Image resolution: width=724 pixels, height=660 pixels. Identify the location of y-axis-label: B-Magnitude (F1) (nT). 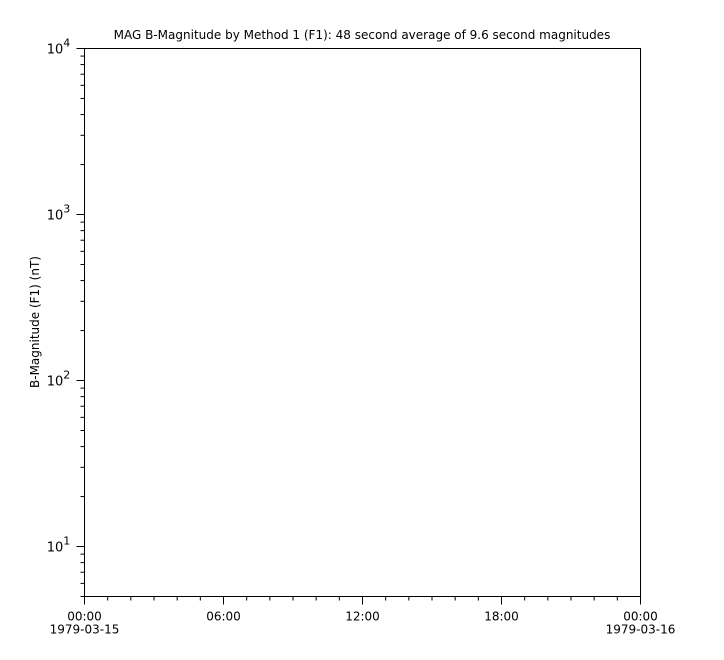
(35, 322).